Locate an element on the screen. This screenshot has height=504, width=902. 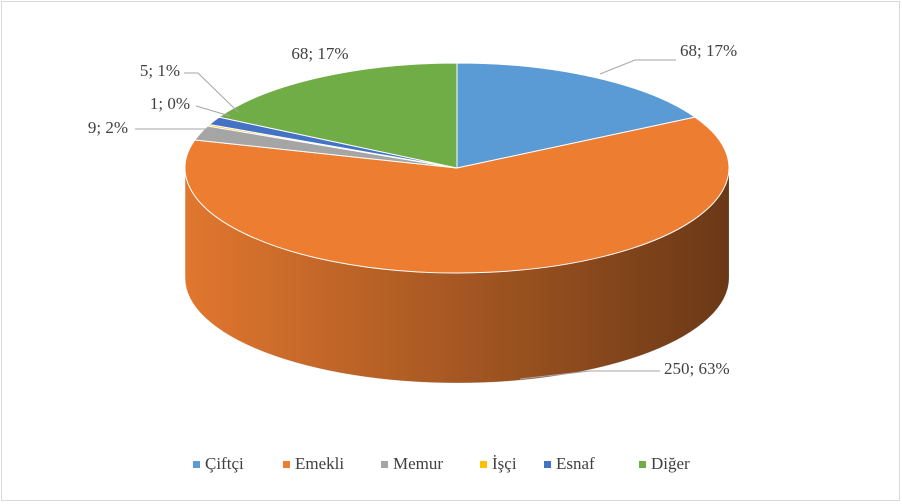
legend-label: Diğer is located at coordinates (670, 463).